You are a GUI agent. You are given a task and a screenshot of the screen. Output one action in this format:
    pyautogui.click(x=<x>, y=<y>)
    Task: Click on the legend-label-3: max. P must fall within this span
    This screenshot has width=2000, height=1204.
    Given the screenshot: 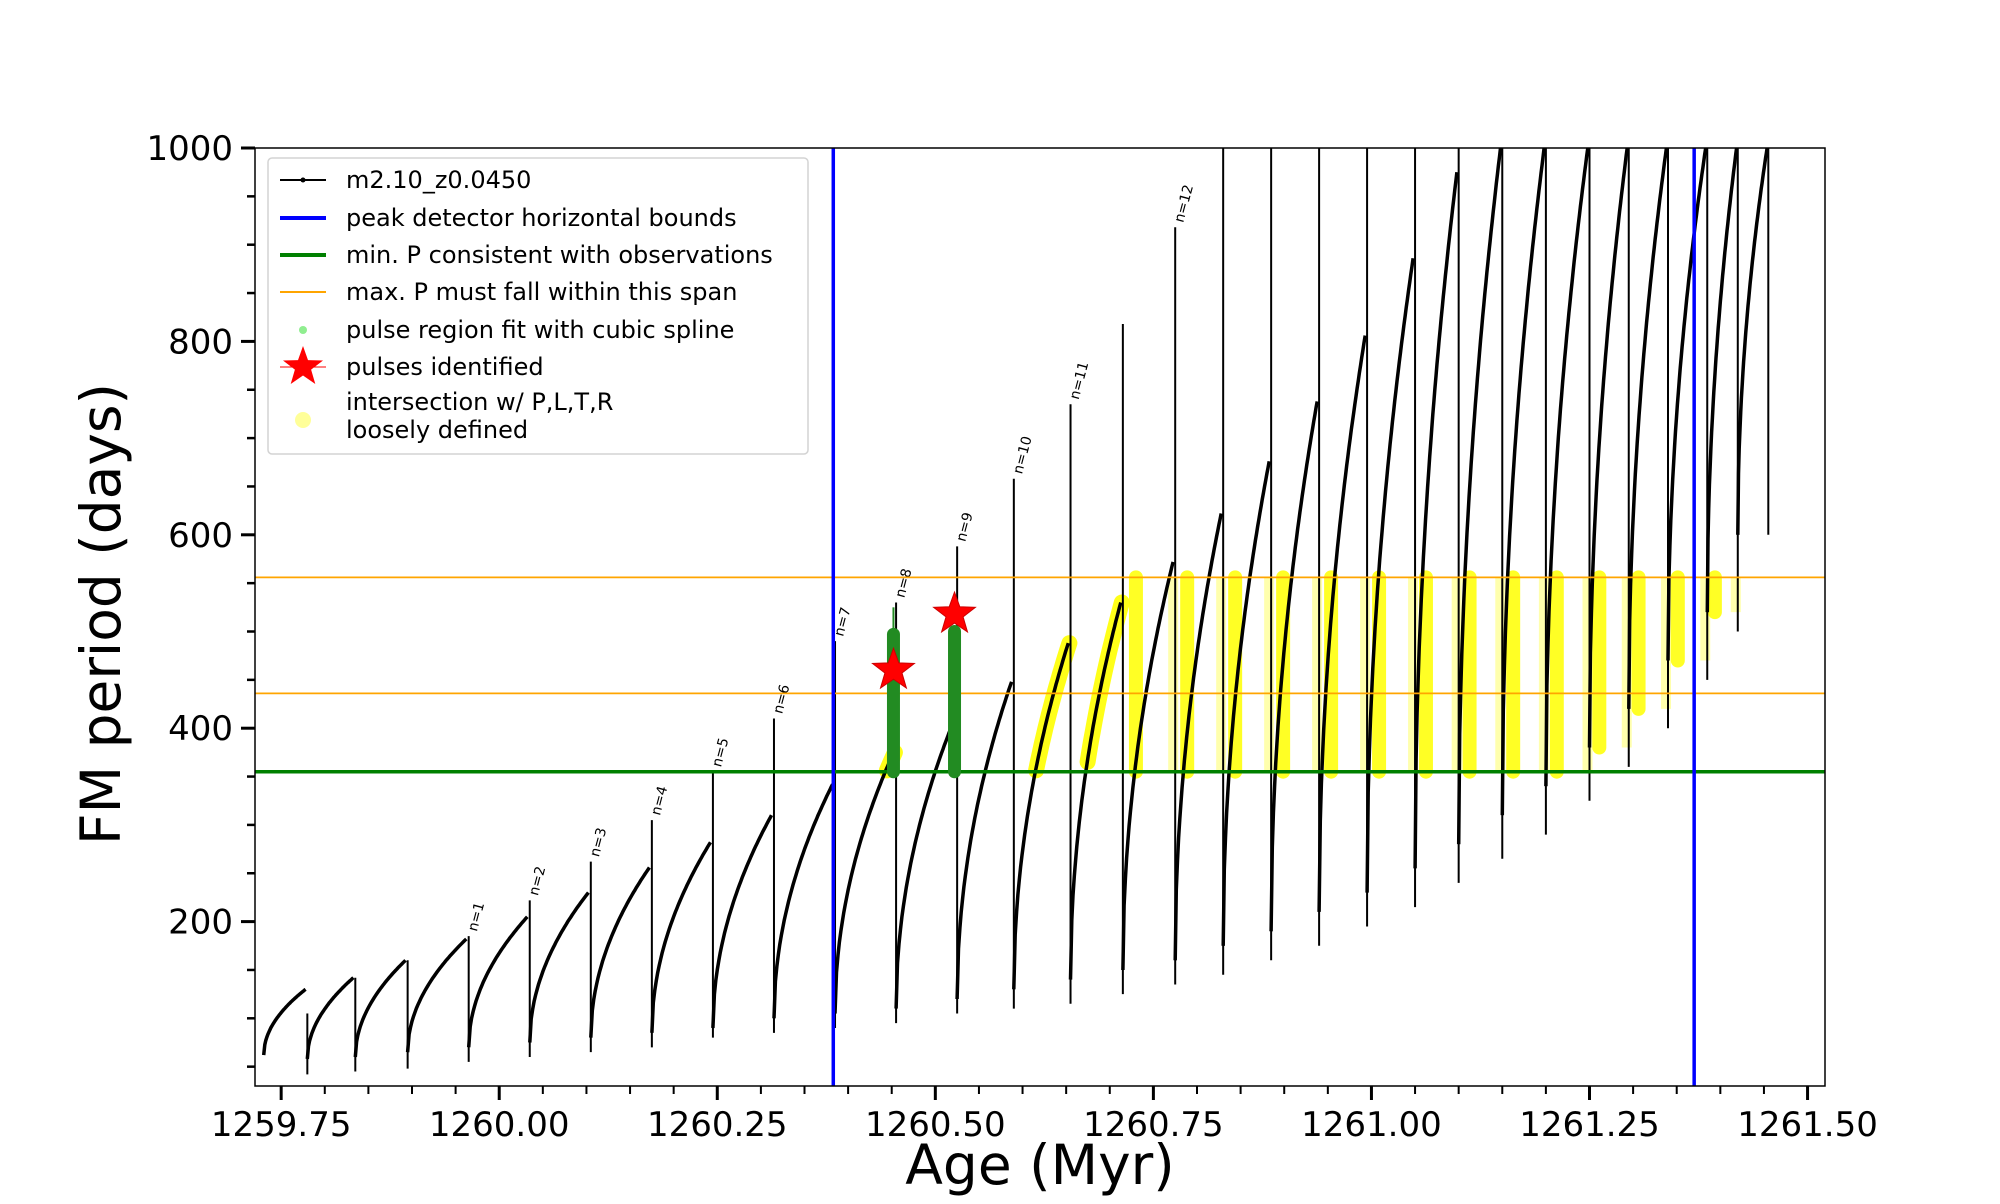 What is the action you would take?
    pyautogui.click(x=541, y=292)
    